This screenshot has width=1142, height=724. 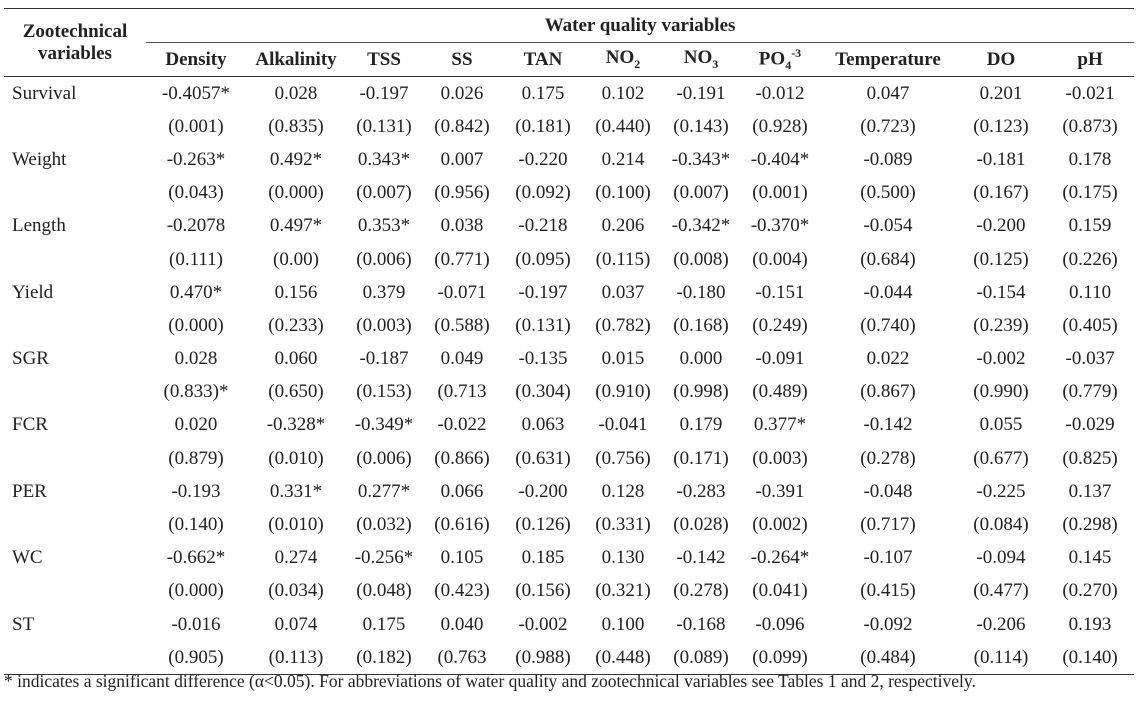 I want to click on coefficient-cell: -0.021, so click(x=1090, y=93).